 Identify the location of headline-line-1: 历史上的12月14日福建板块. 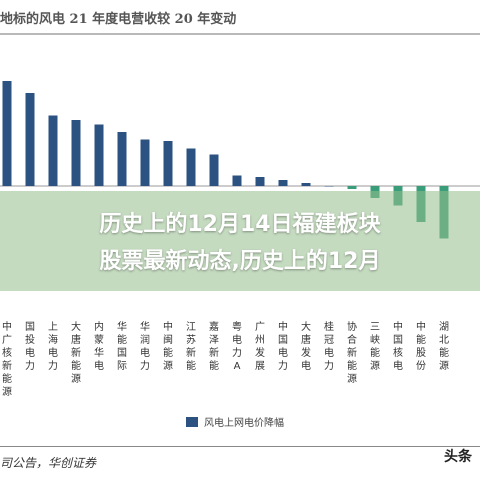
(240, 224).